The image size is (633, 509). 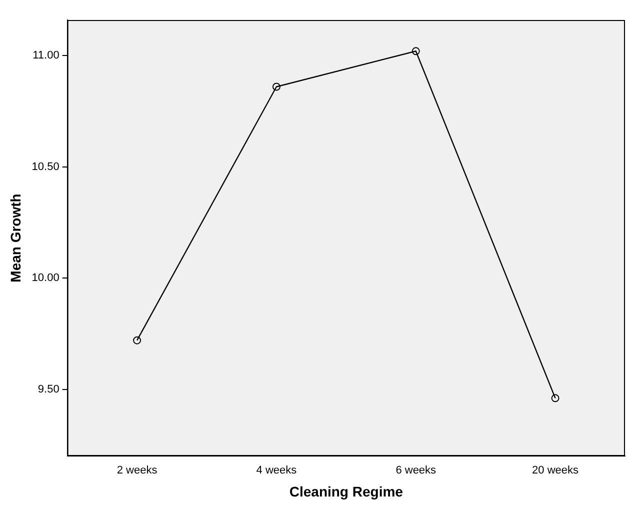 I want to click on x-tick-label: 6 weeks, so click(x=416, y=470).